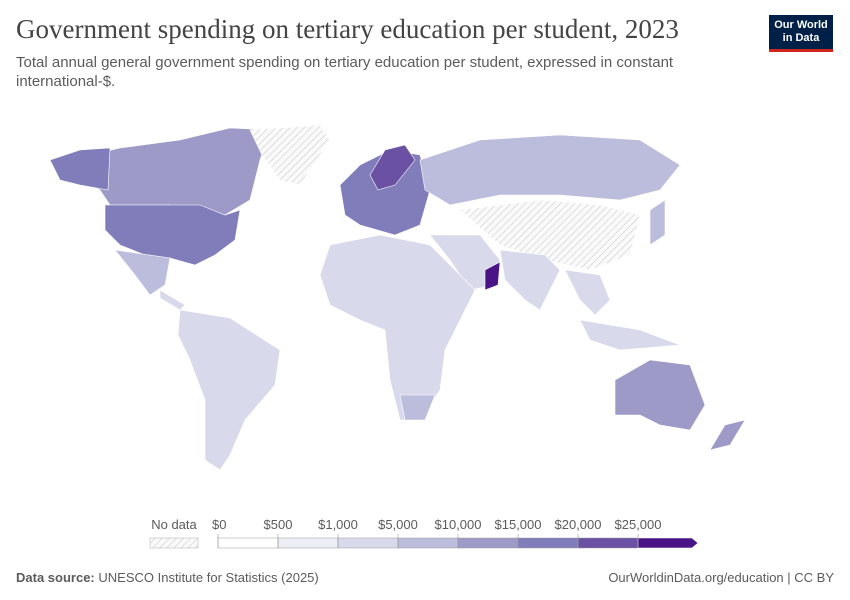  I want to click on legend-no-data-label: No data, so click(174, 524).